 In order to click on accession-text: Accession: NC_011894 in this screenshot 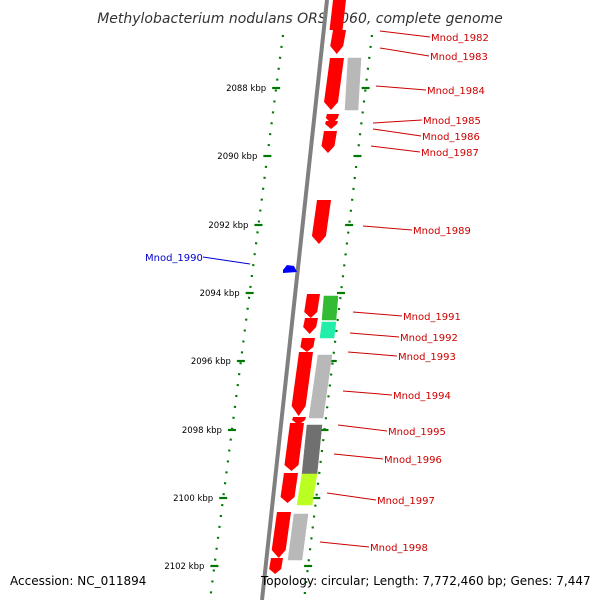, I will do `click(78, 581)`.